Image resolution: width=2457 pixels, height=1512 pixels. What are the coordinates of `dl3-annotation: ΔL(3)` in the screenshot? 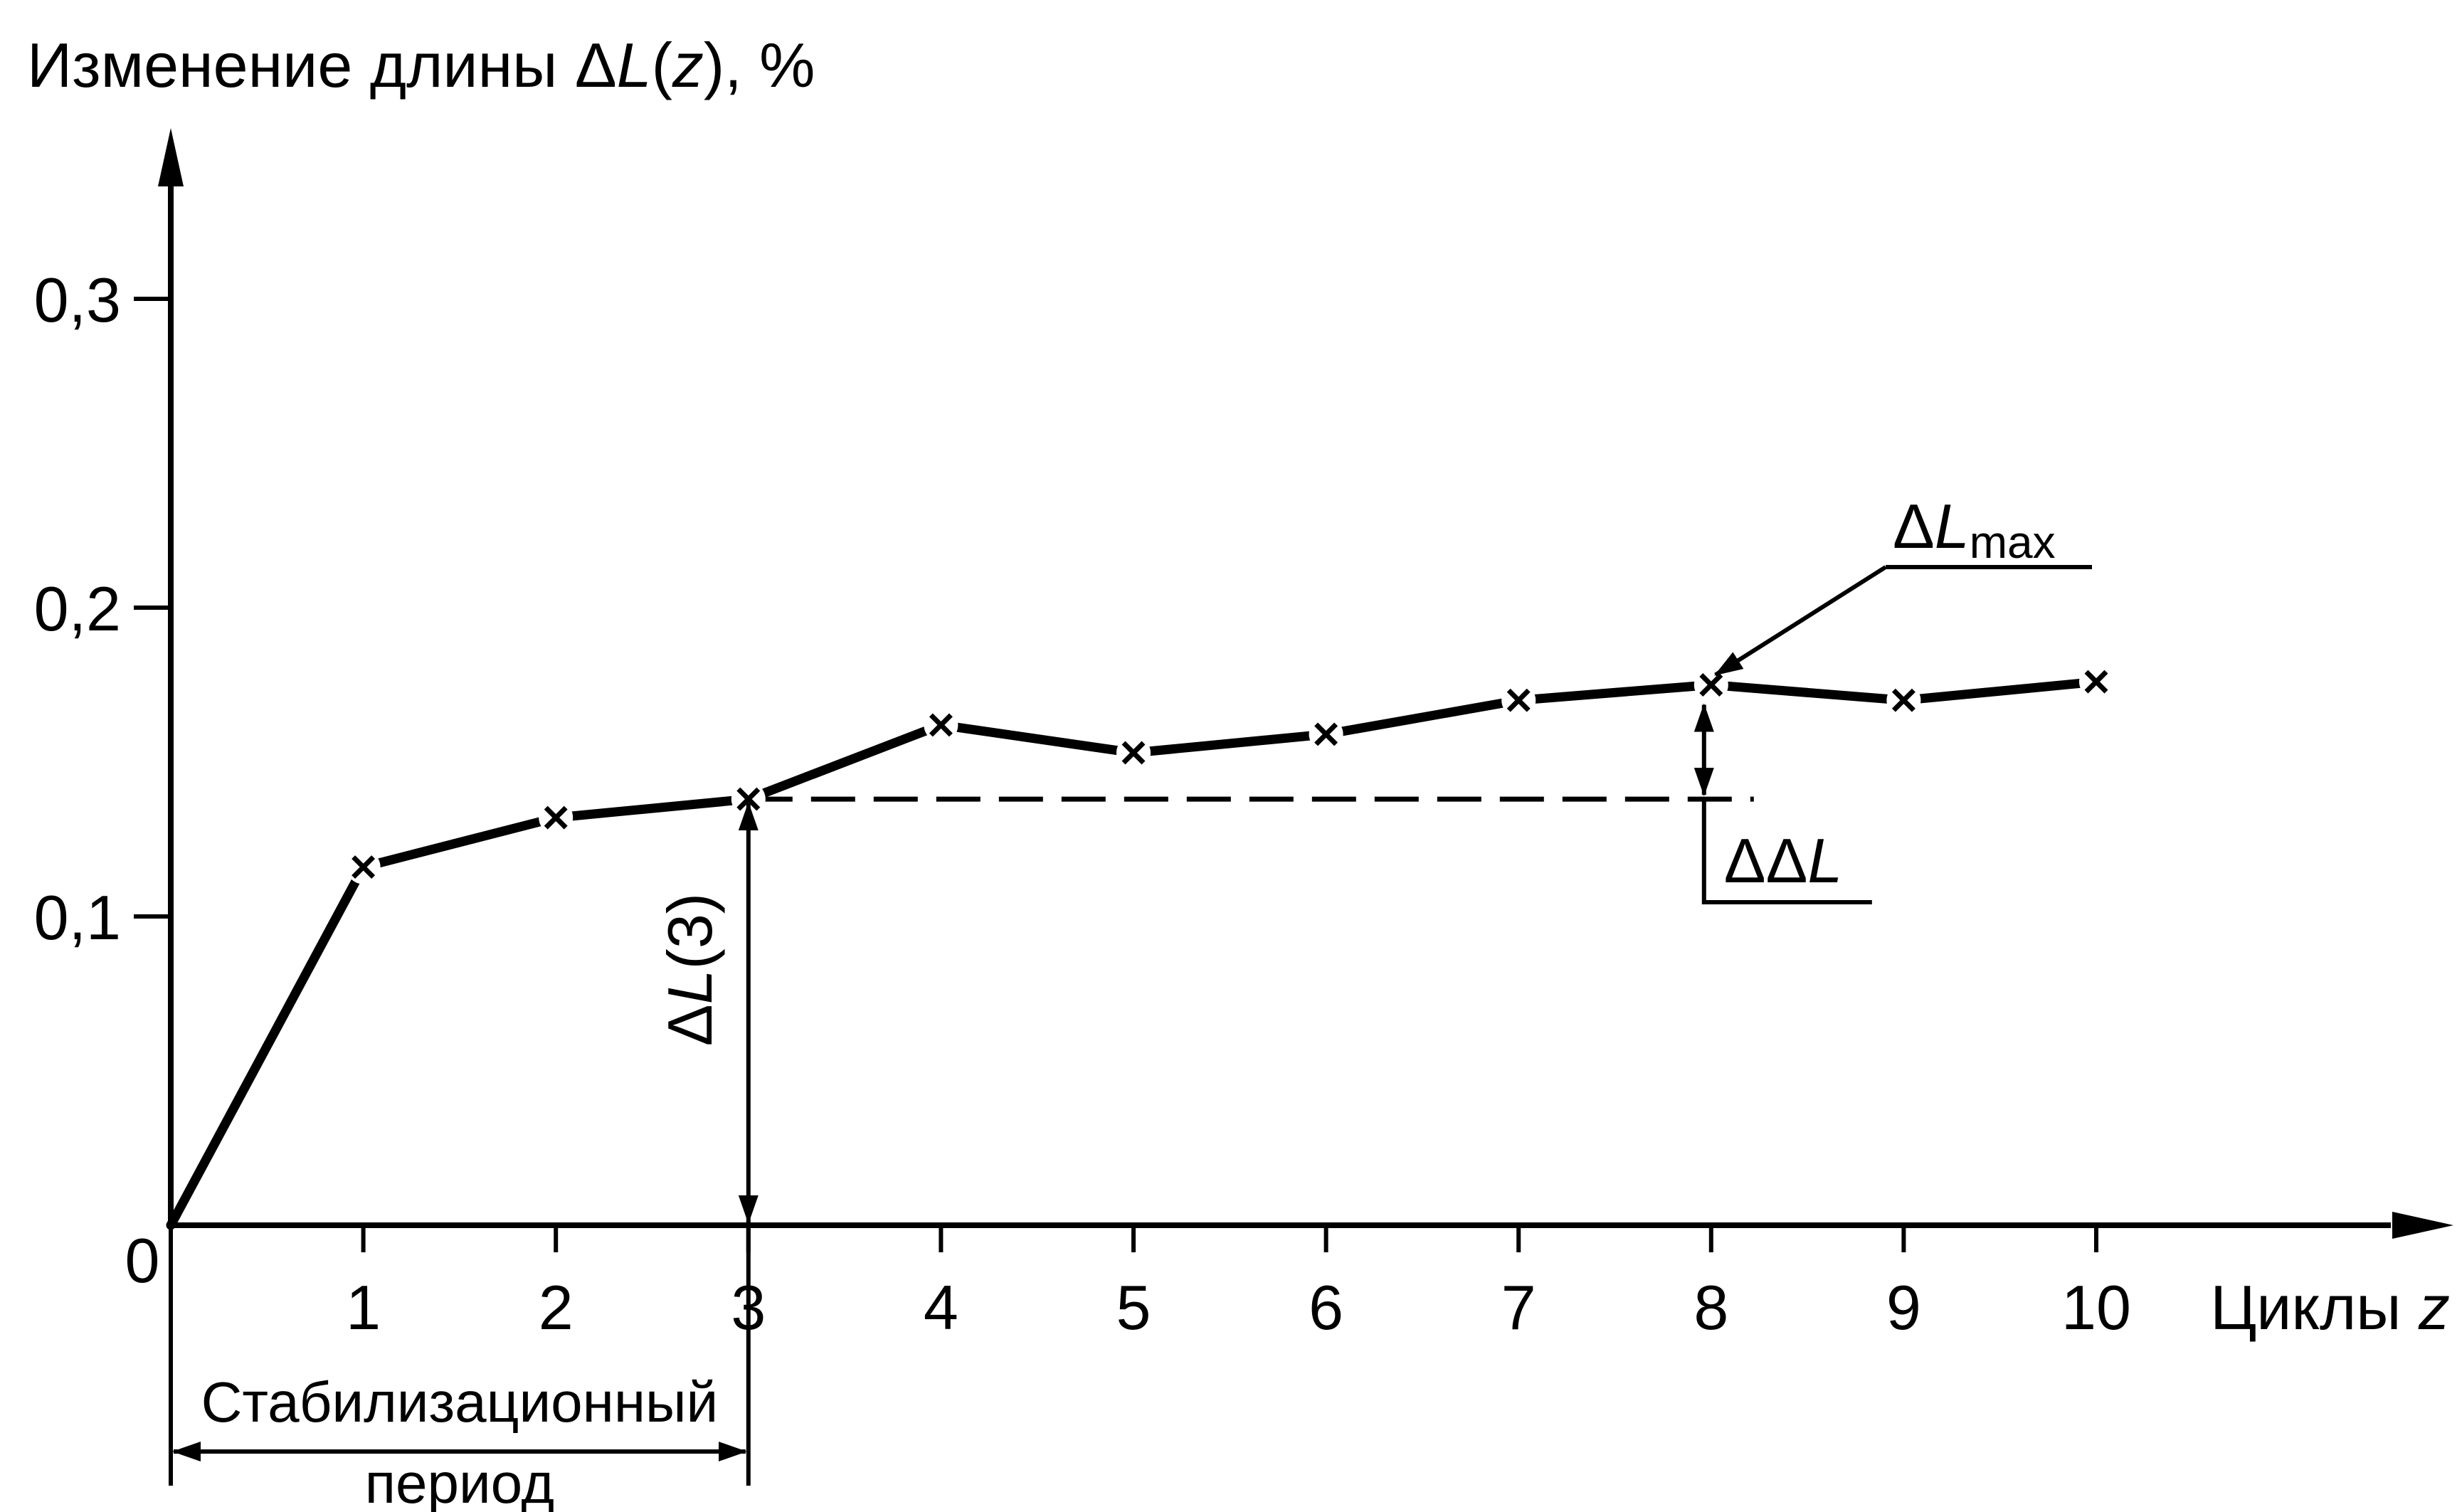 It's located at (707, 1013).